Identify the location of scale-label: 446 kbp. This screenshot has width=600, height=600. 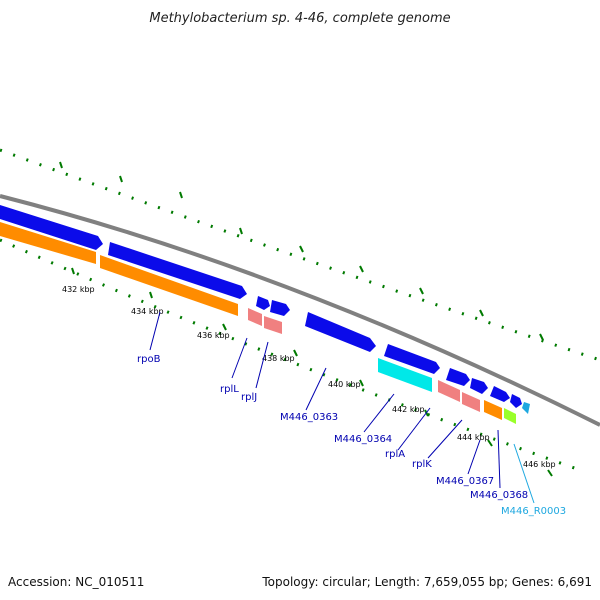
(539, 464).